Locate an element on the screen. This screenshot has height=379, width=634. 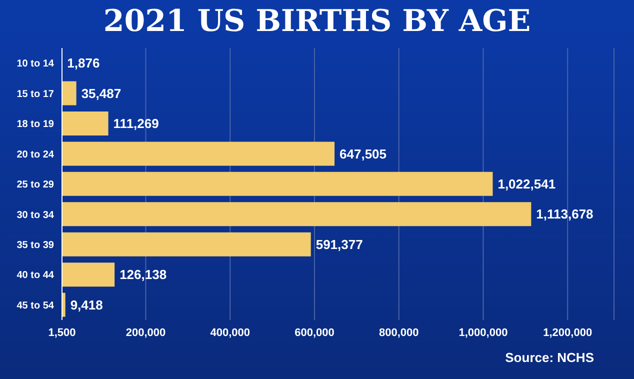
x-tick-label: 800,000 is located at coordinates (398, 332).